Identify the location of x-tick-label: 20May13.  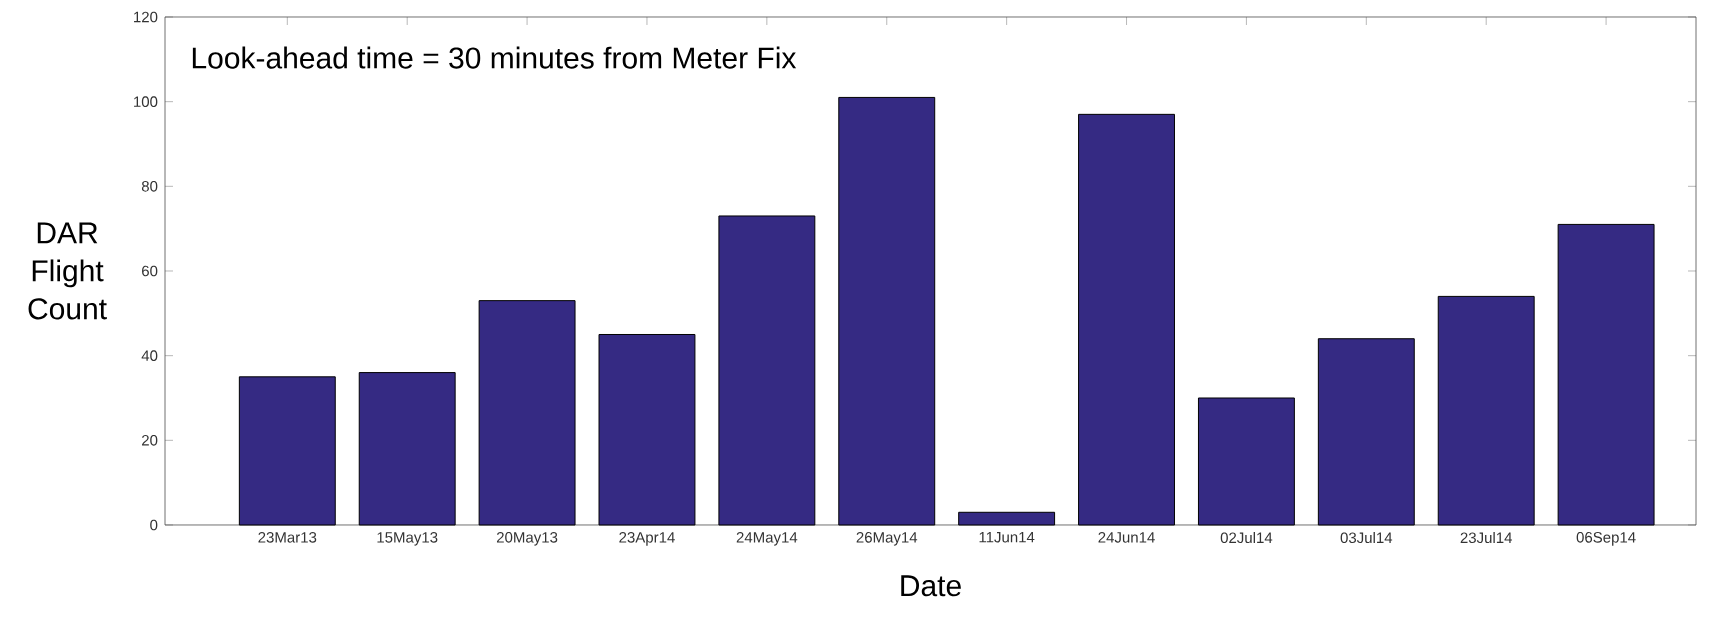
(527, 539).